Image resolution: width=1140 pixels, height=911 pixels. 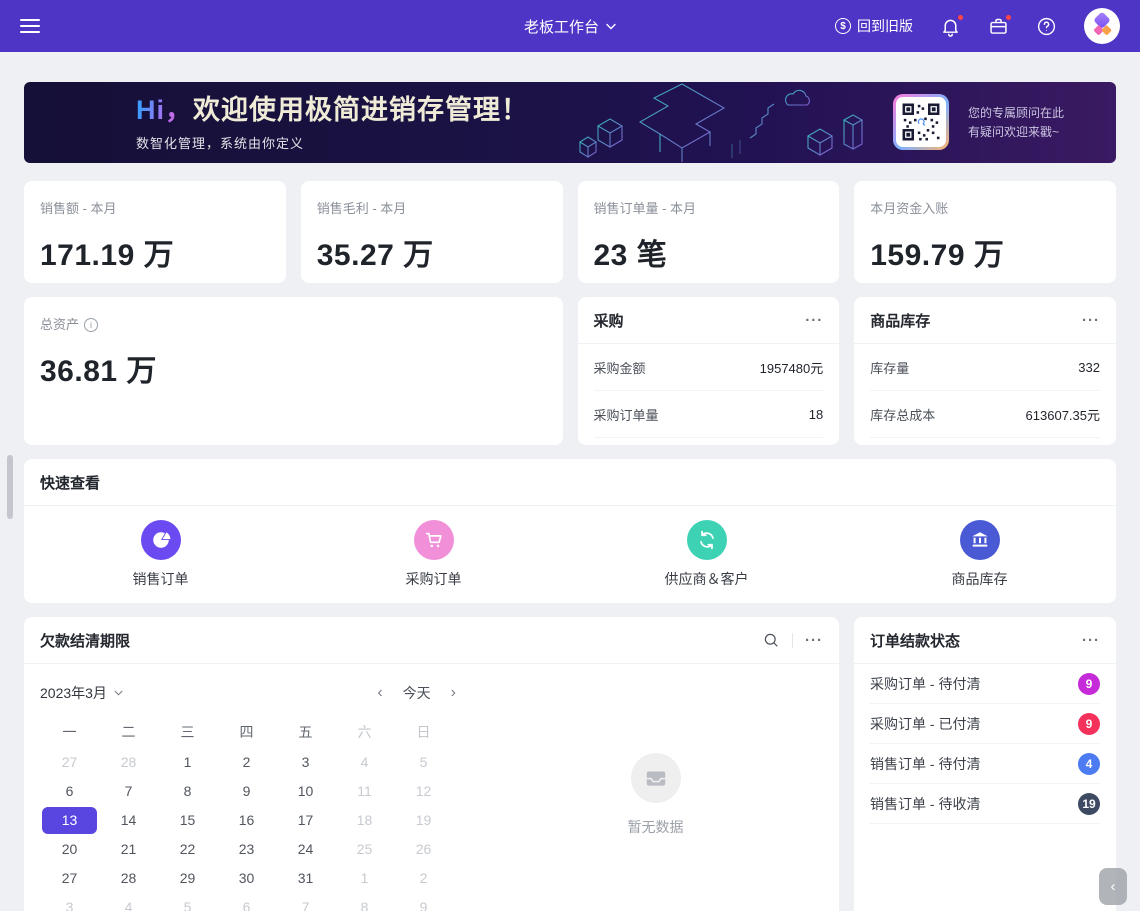 What do you see at coordinates (246, 820) in the screenshot?
I see `calendar-day: 16` at bounding box center [246, 820].